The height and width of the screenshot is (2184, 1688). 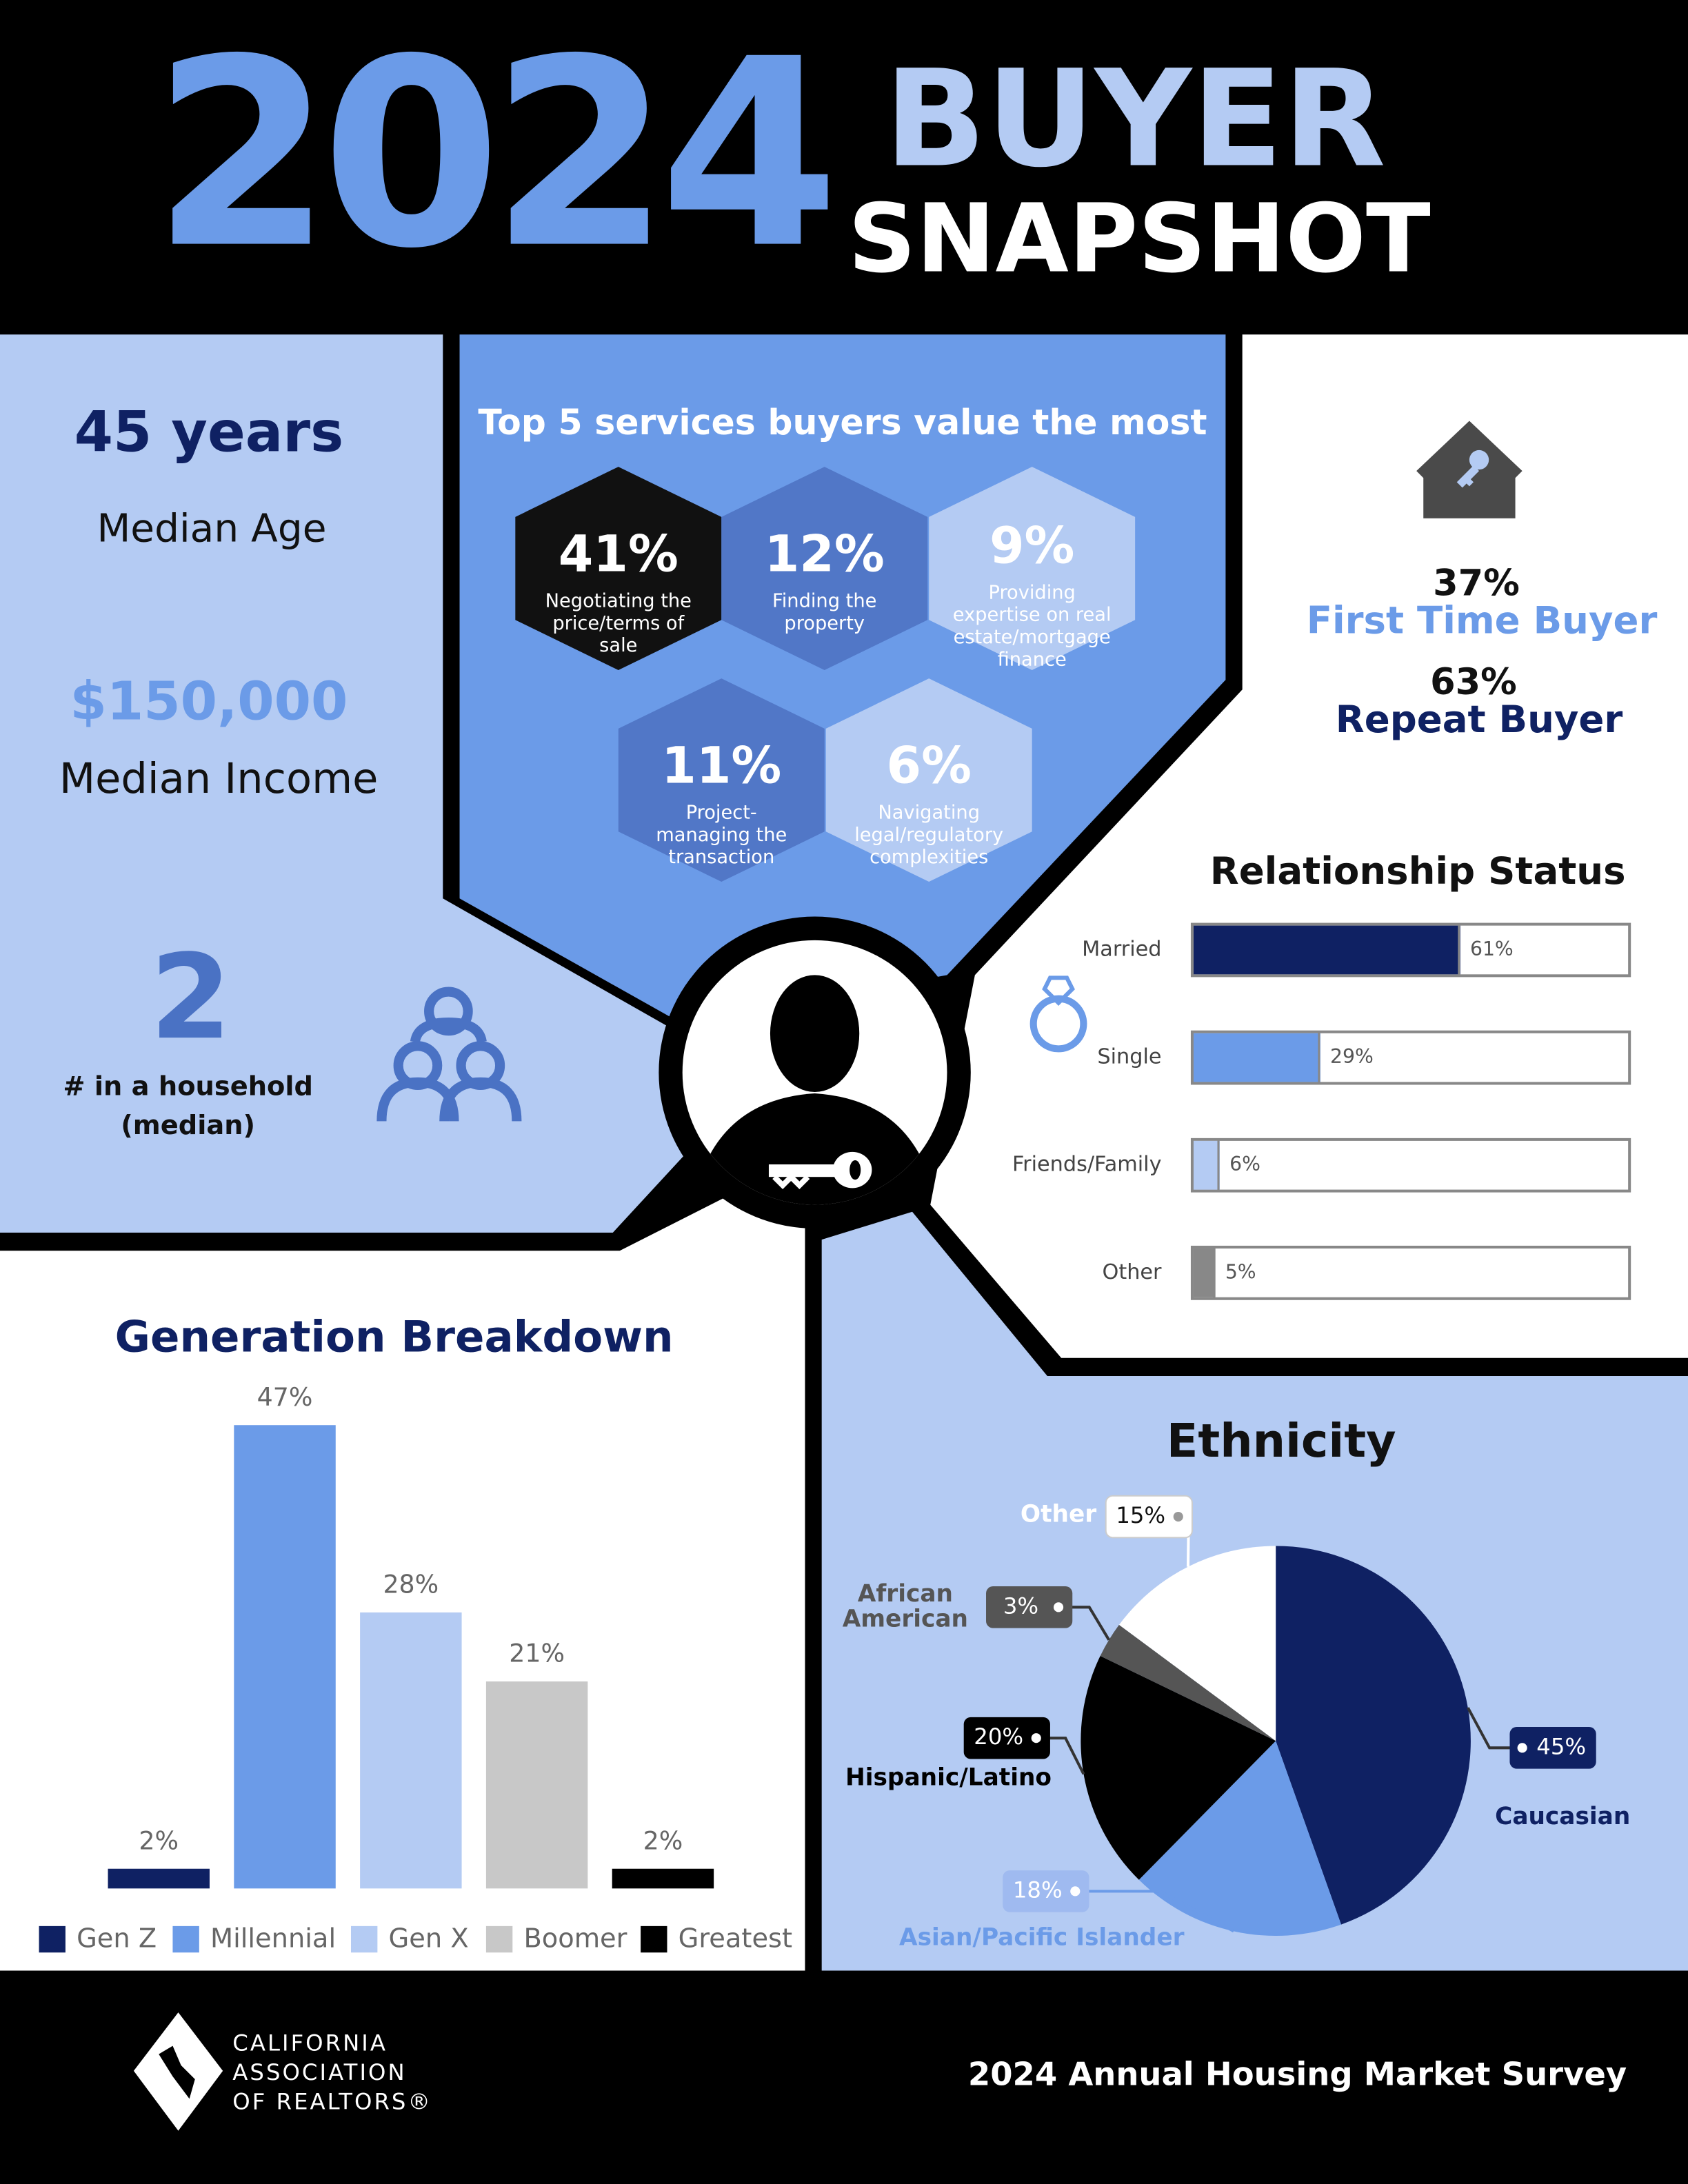 What do you see at coordinates (1134, 119) in the screenshot?
I see `title-buyer: BUYER` at bounding box center [1134, 119].